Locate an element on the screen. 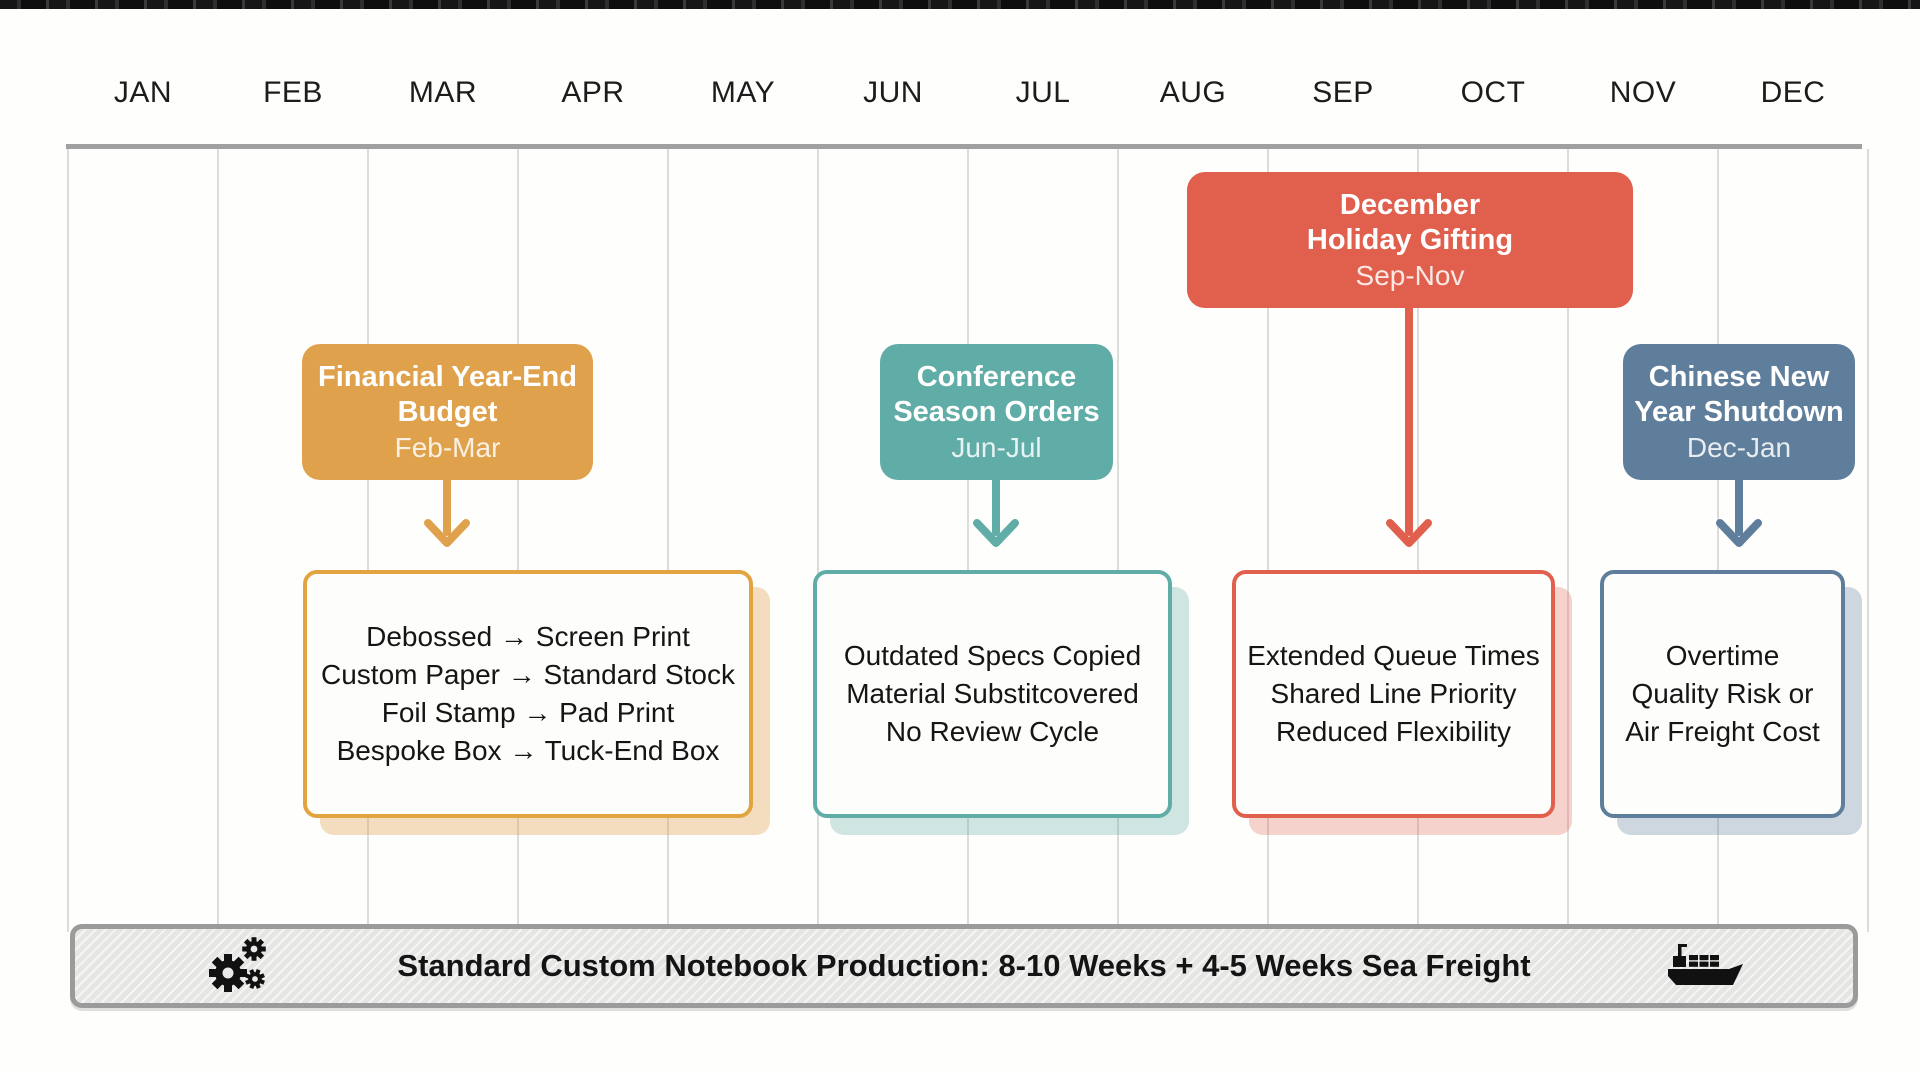 The height and width of the screenshot is (1072, 1920). month-label-jun: JUN is located at coordinates (893, 92).